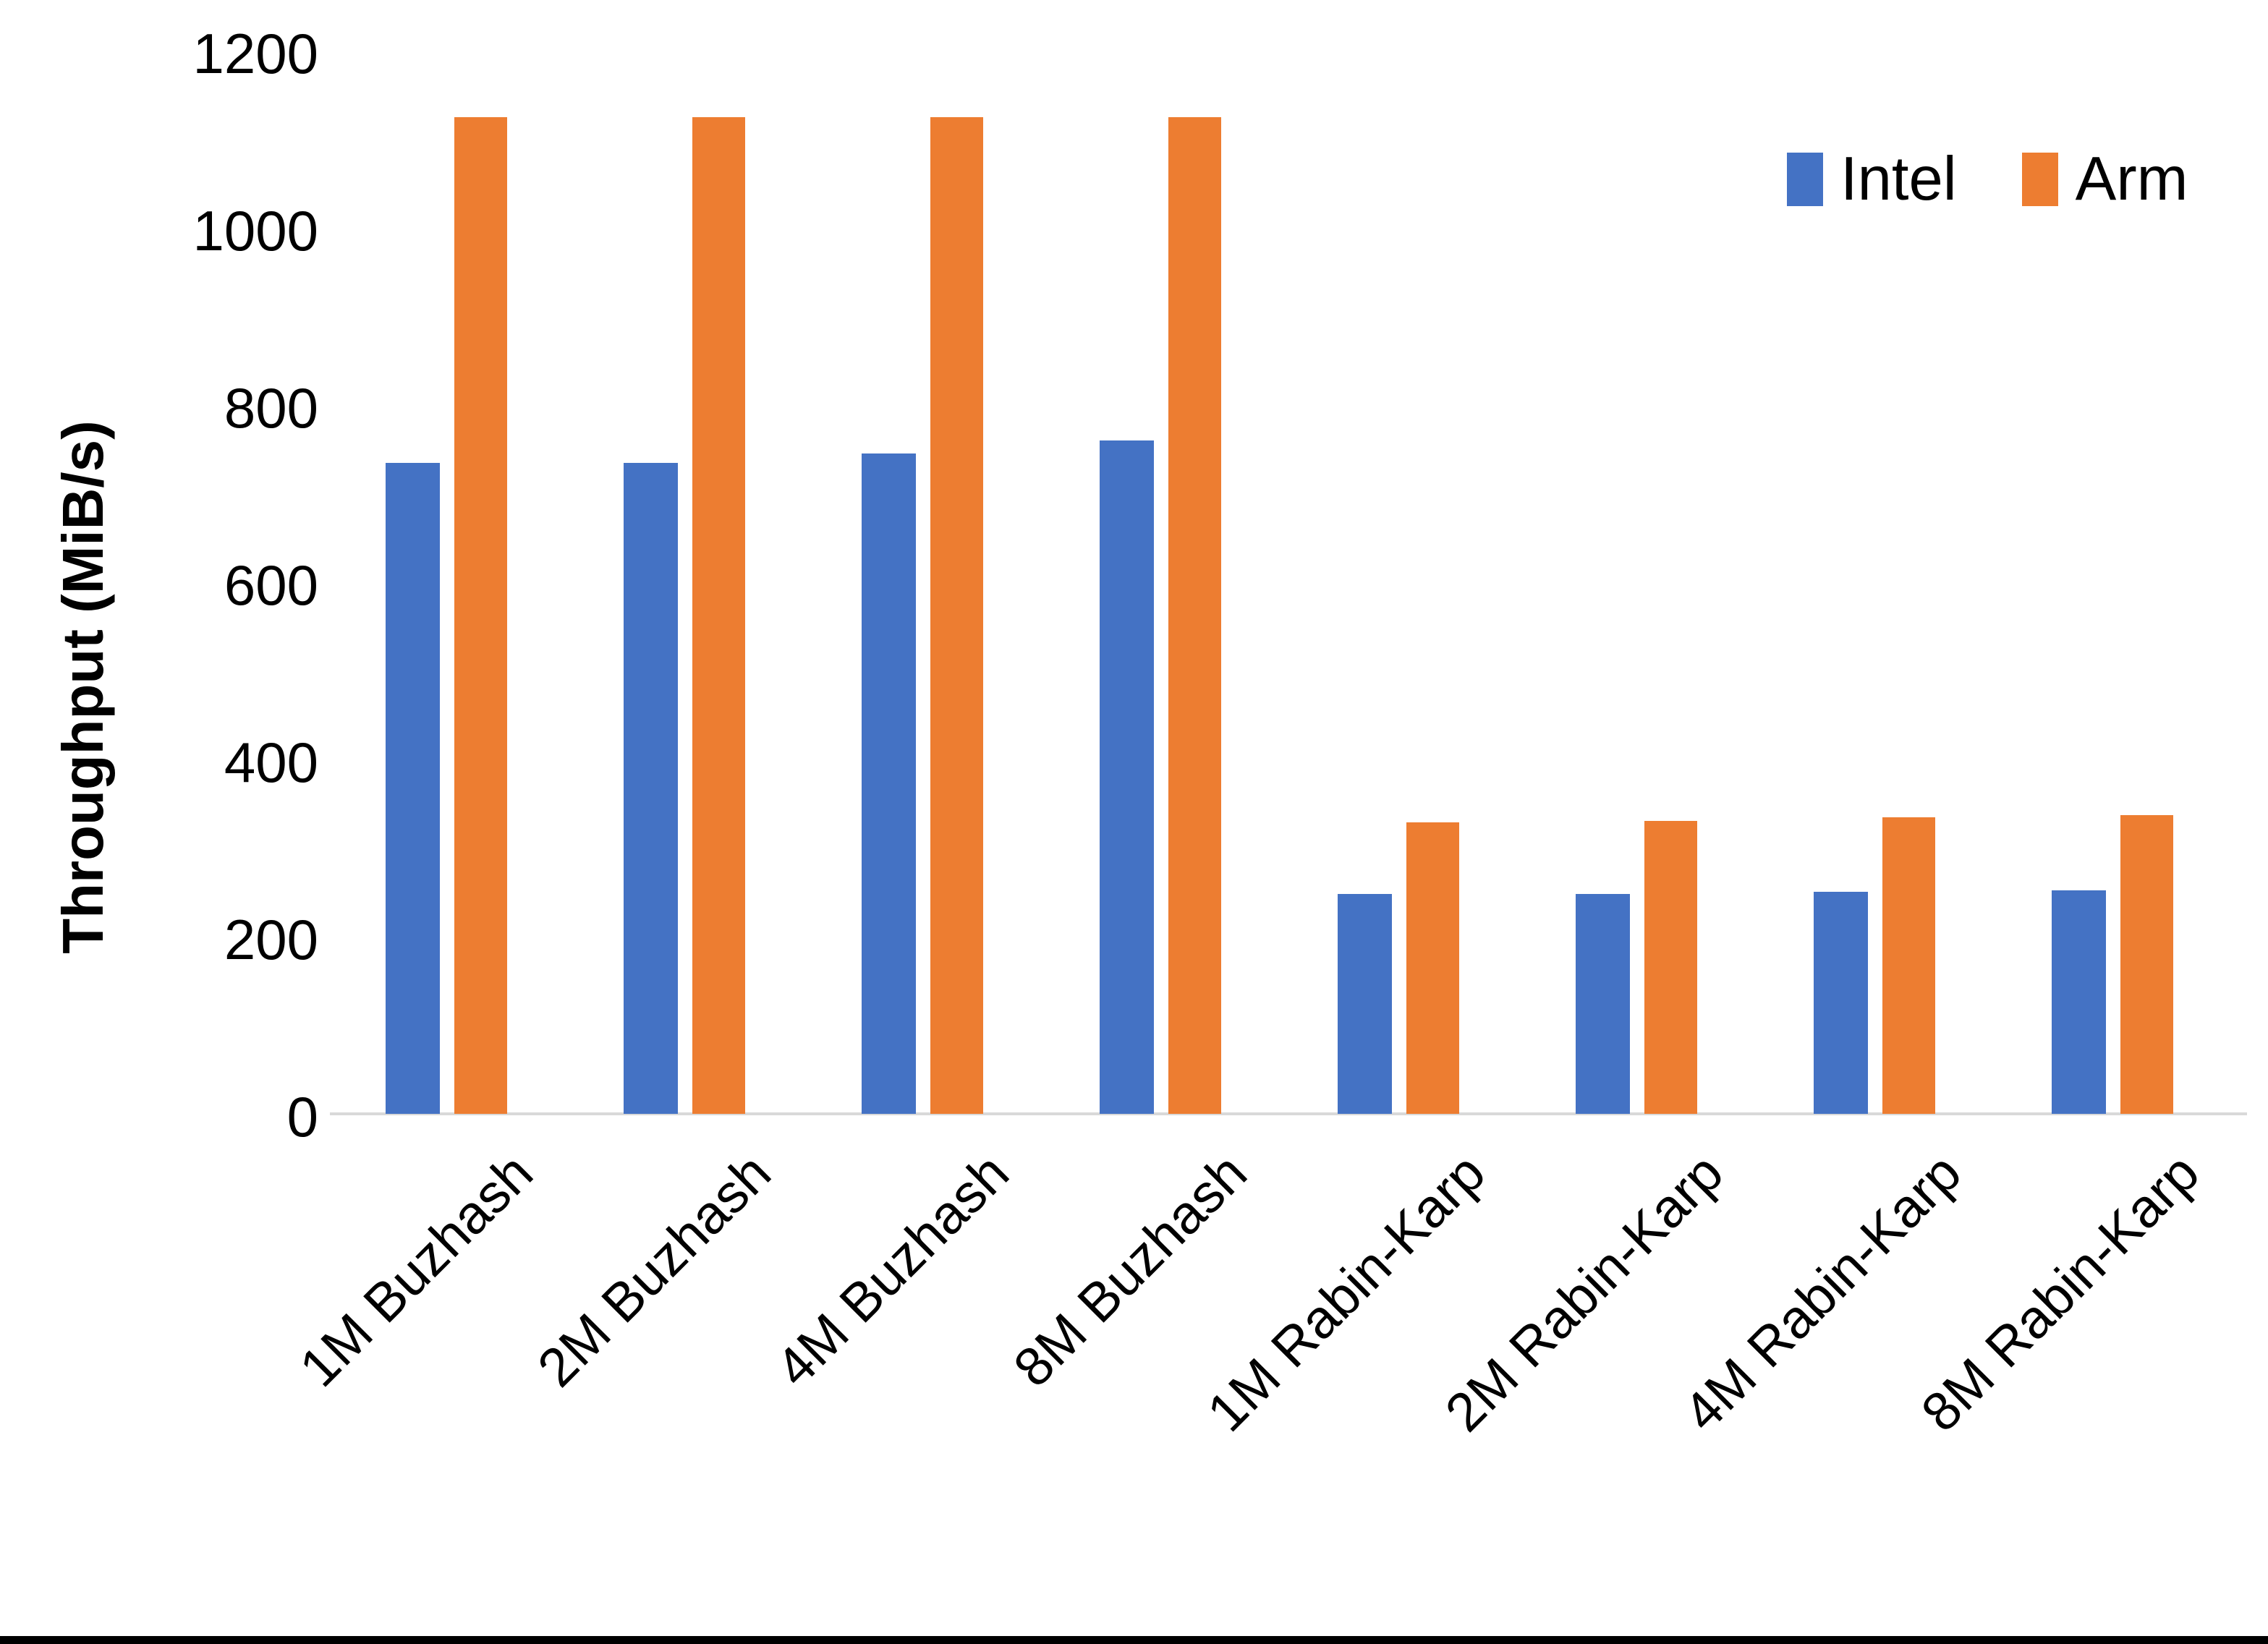  I want to click on bar-arm-2m-rabin-karp, so click(1670, 967).